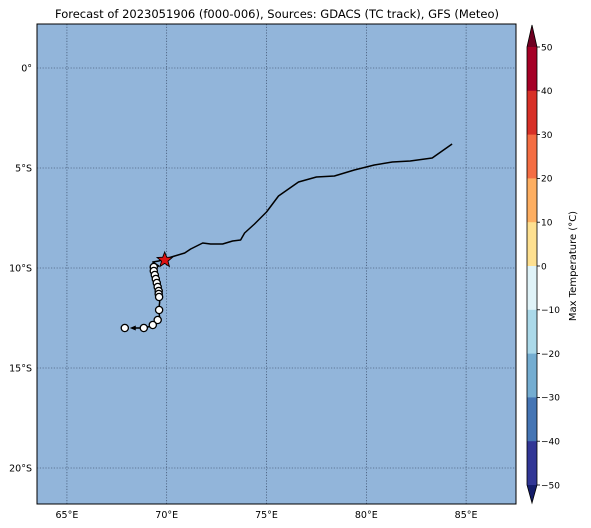  Describe the element at coordinates (532, 36) in the screenshot. I see `colorbar-extend-top` at that location.